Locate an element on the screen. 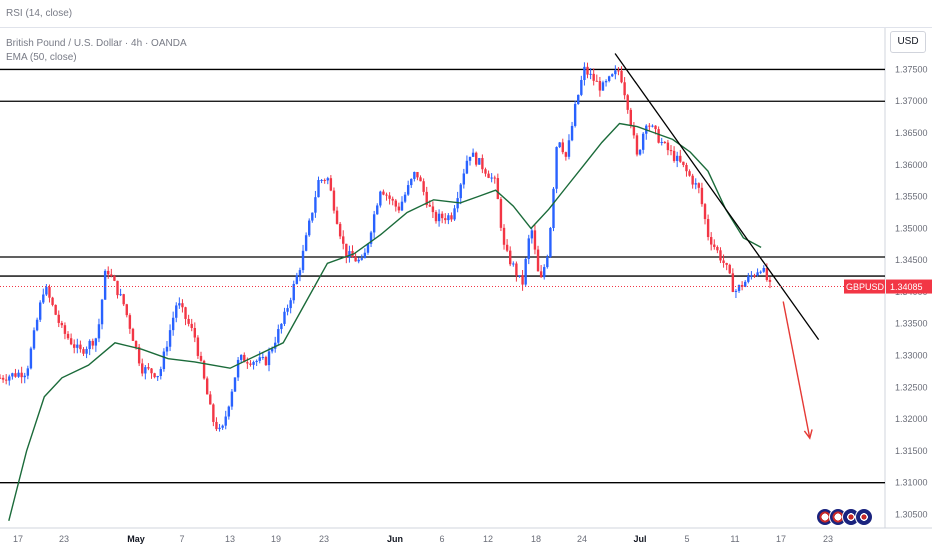  y-tick-label: 1.36000 is located at coordinates (911, 165).